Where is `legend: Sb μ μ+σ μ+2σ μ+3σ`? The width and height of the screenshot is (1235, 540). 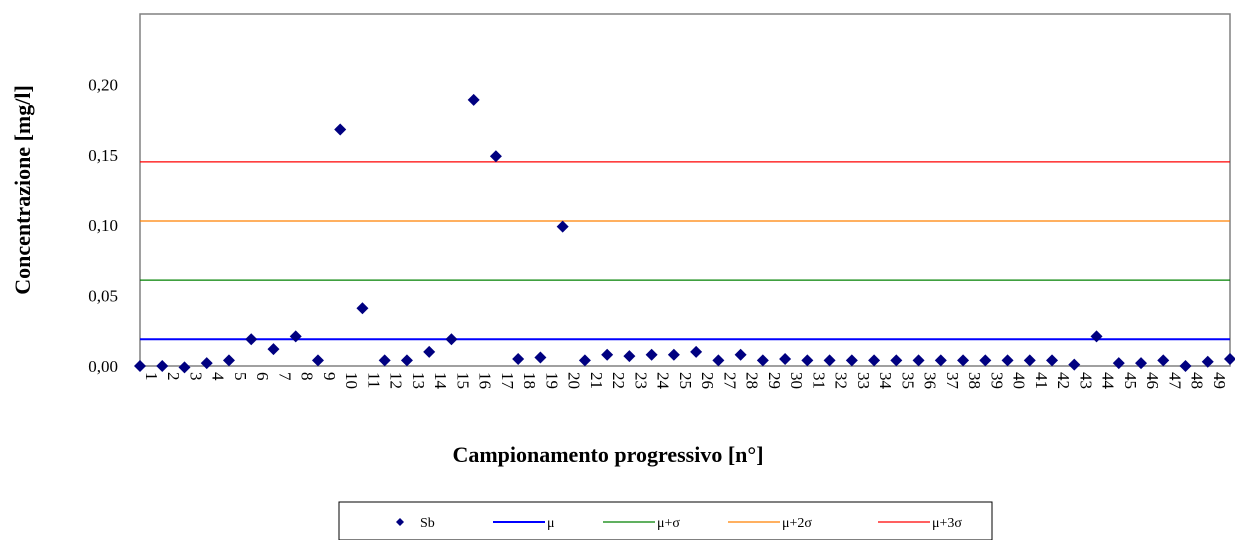 legend: Sb μ μ+σ μ+2σ μ+3σ is located at coordinates (665, 520).